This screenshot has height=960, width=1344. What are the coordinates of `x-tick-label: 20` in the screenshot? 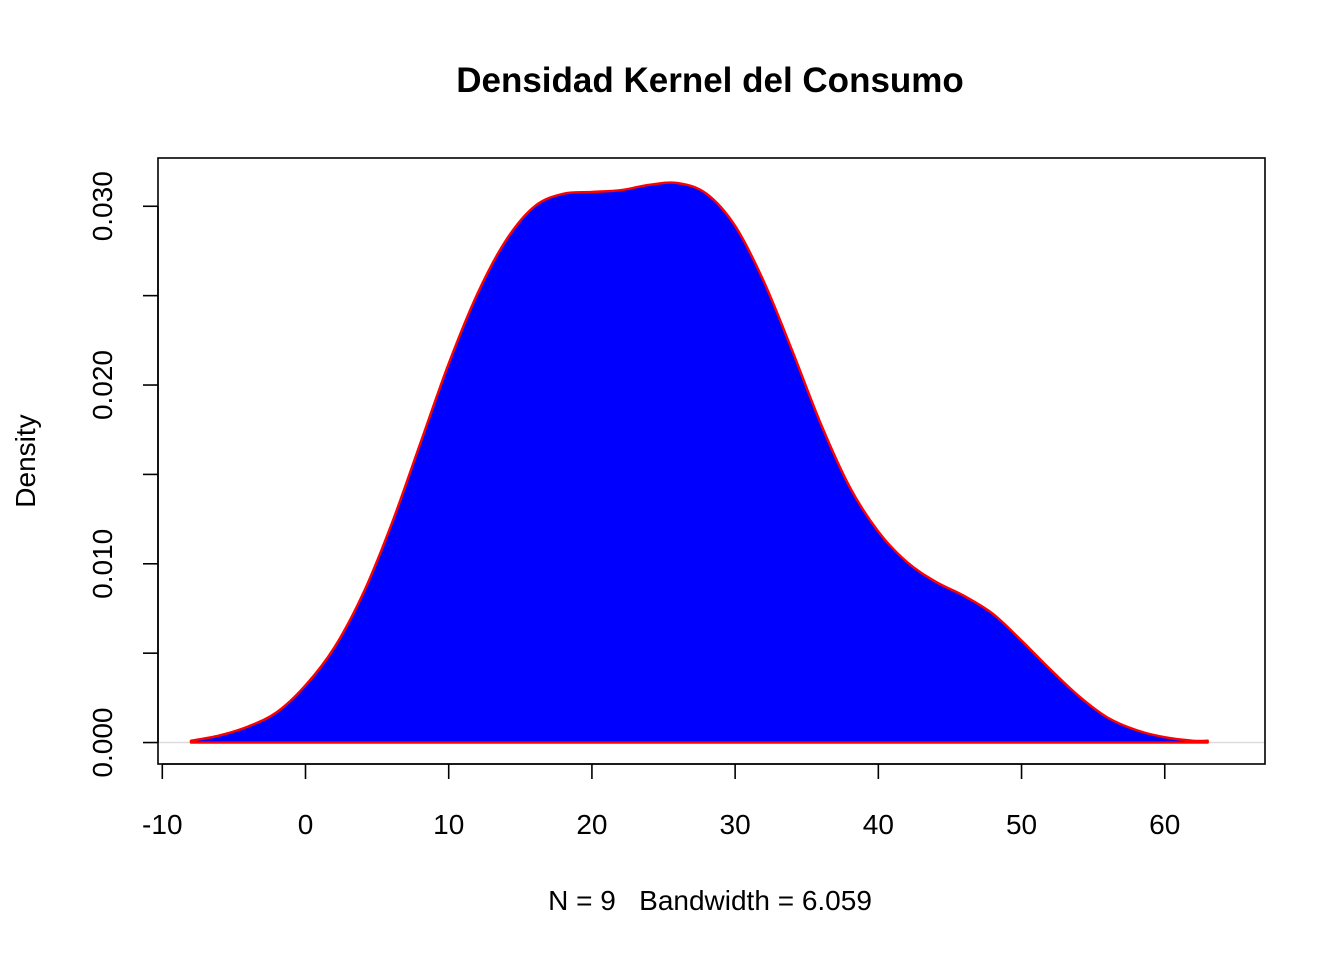 It's located at (591, 824).